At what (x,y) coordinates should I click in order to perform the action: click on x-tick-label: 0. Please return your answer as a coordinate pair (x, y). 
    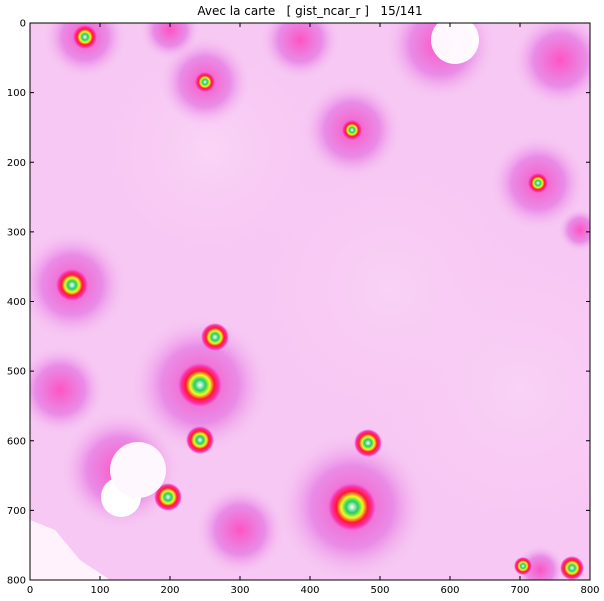
    Looking at the image, I should click on (30, 590).